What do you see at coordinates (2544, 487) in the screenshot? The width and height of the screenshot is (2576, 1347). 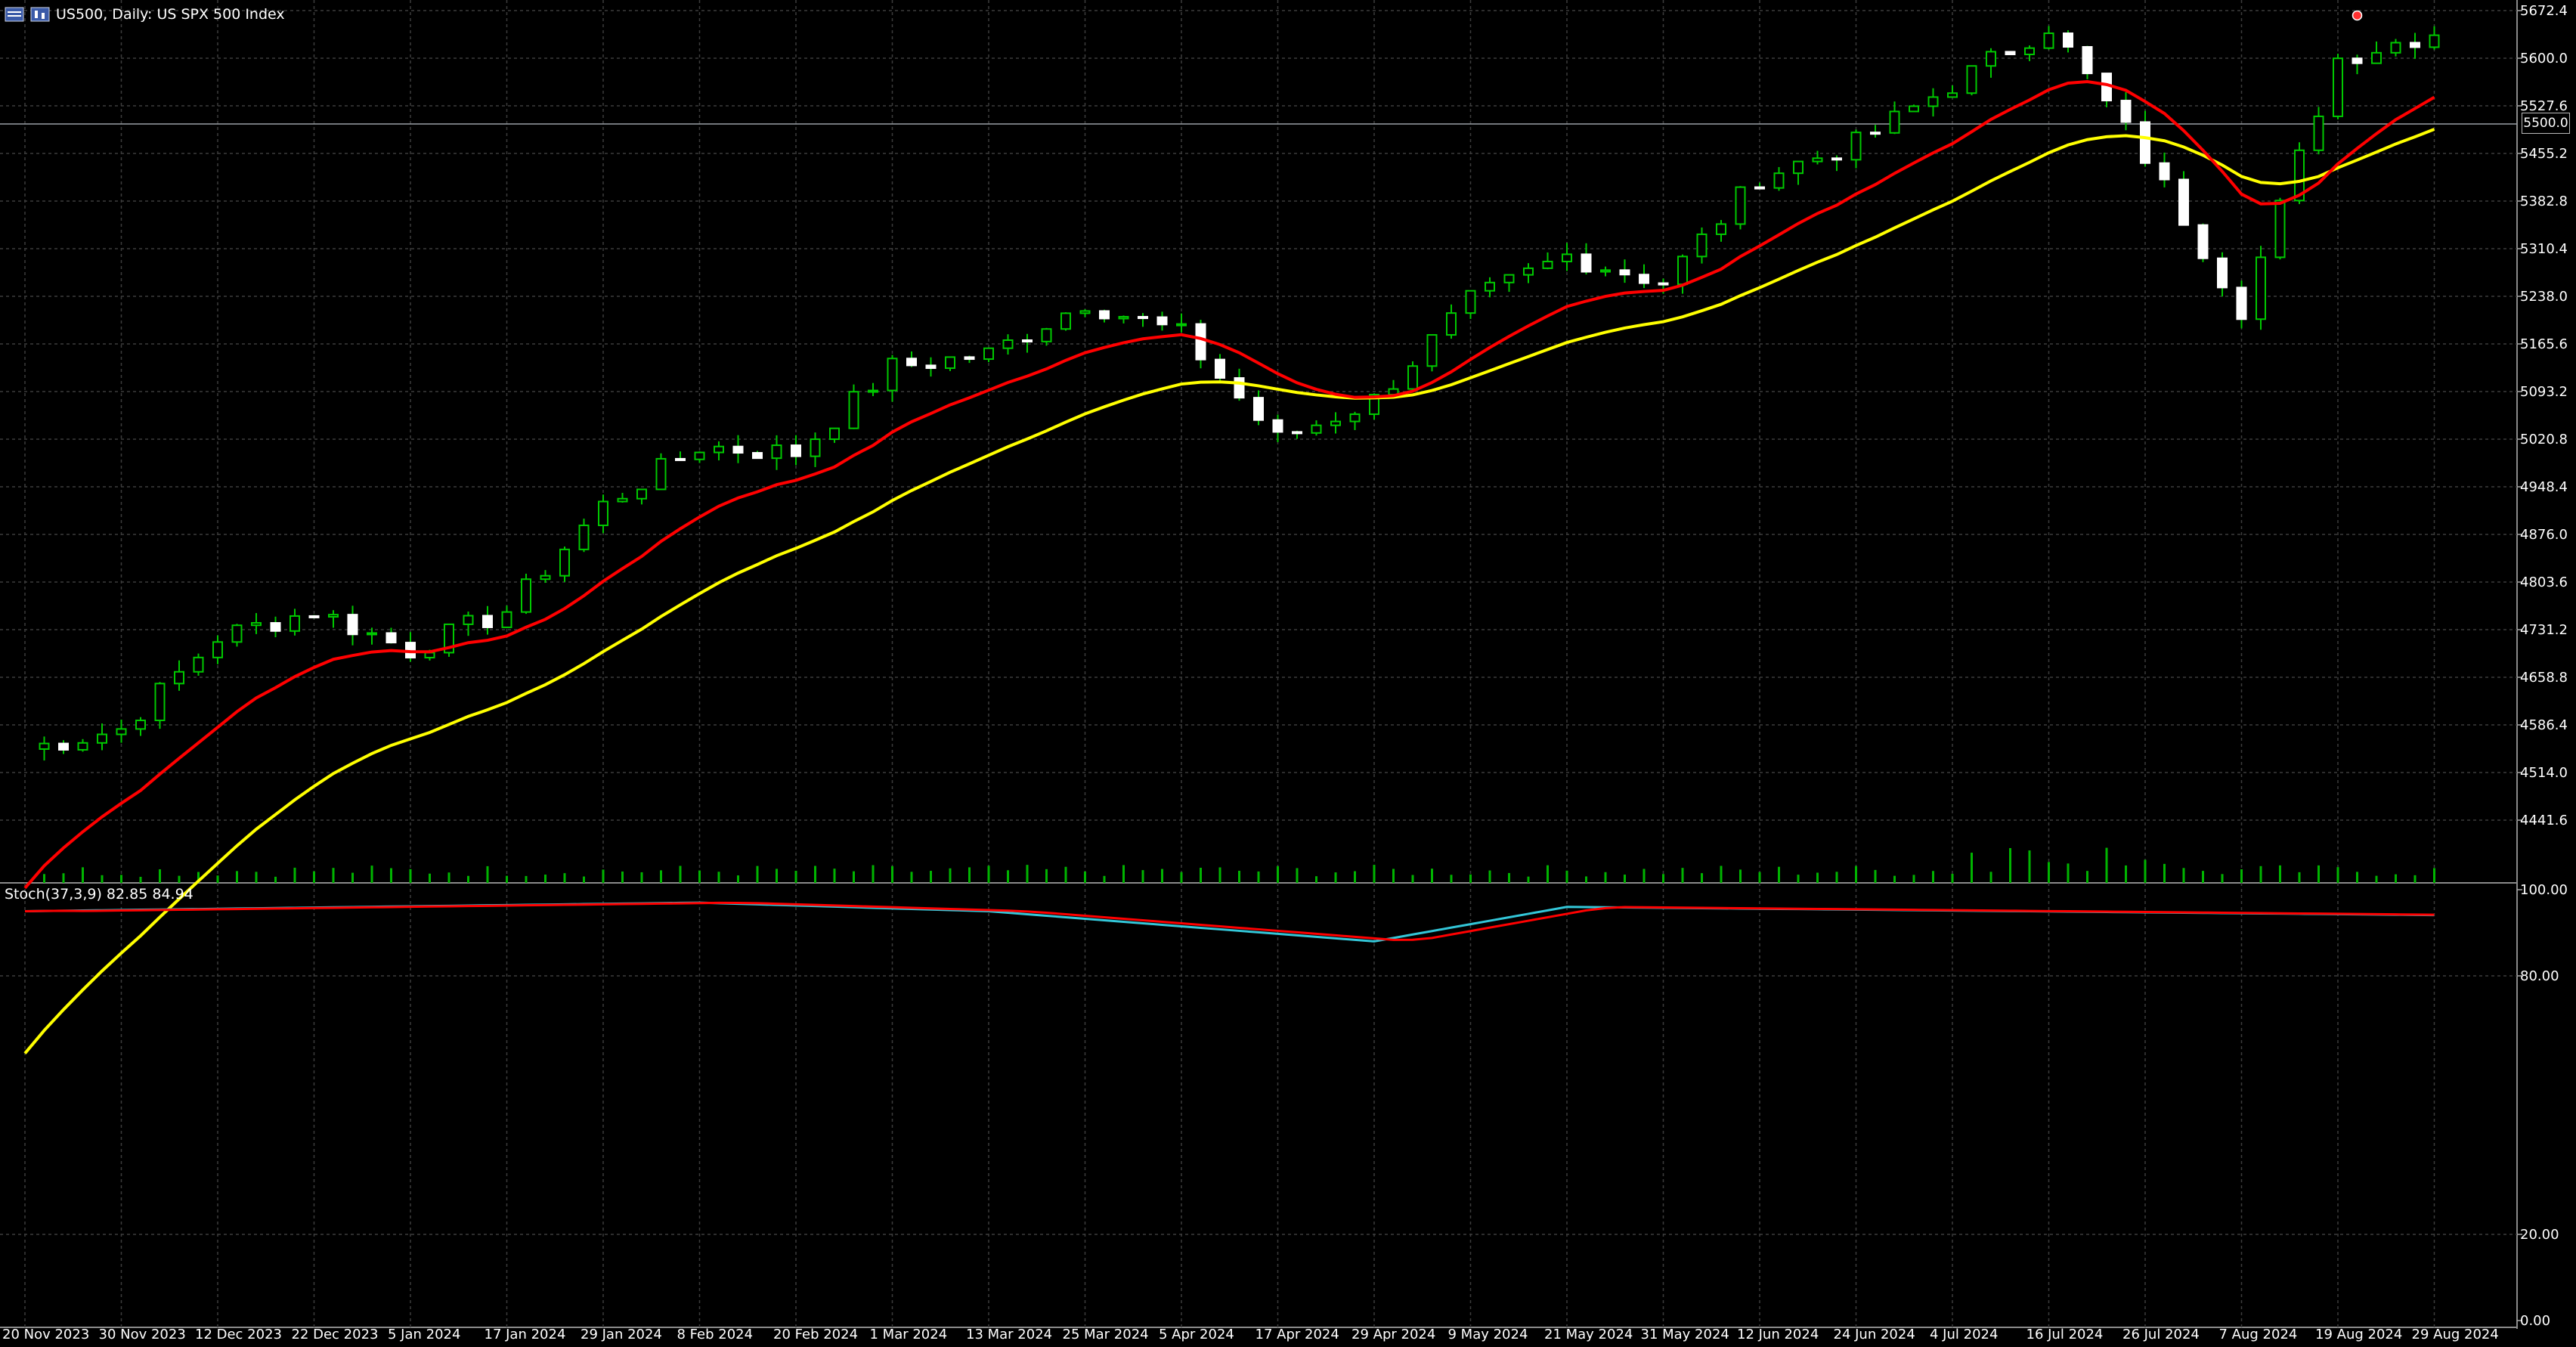 I see `price-axis-label: 4948.4` at bounding box center [2544, 487].